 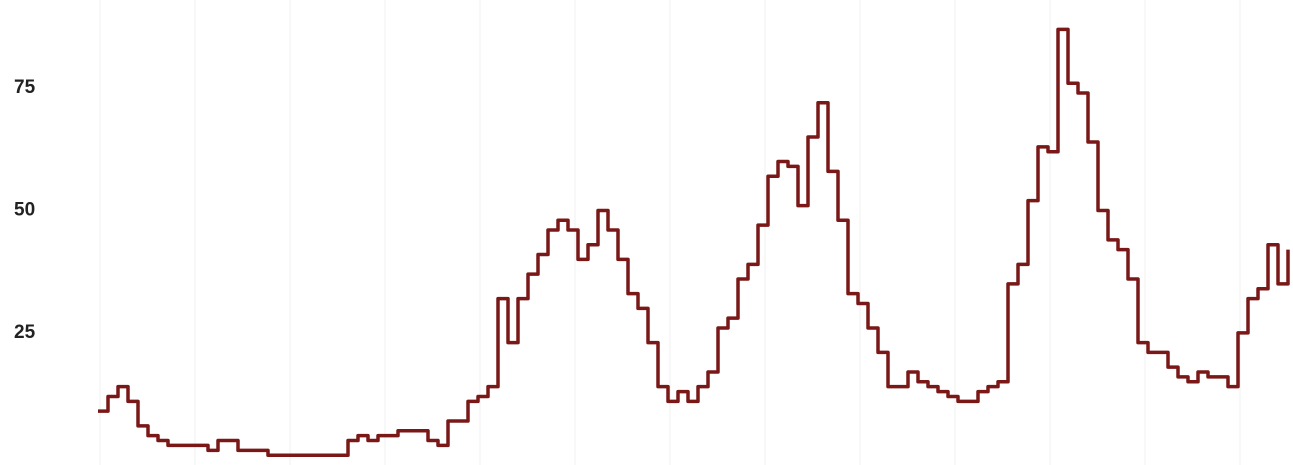 I want to click on y-tick-label: 75, so click(x=25, y=87).